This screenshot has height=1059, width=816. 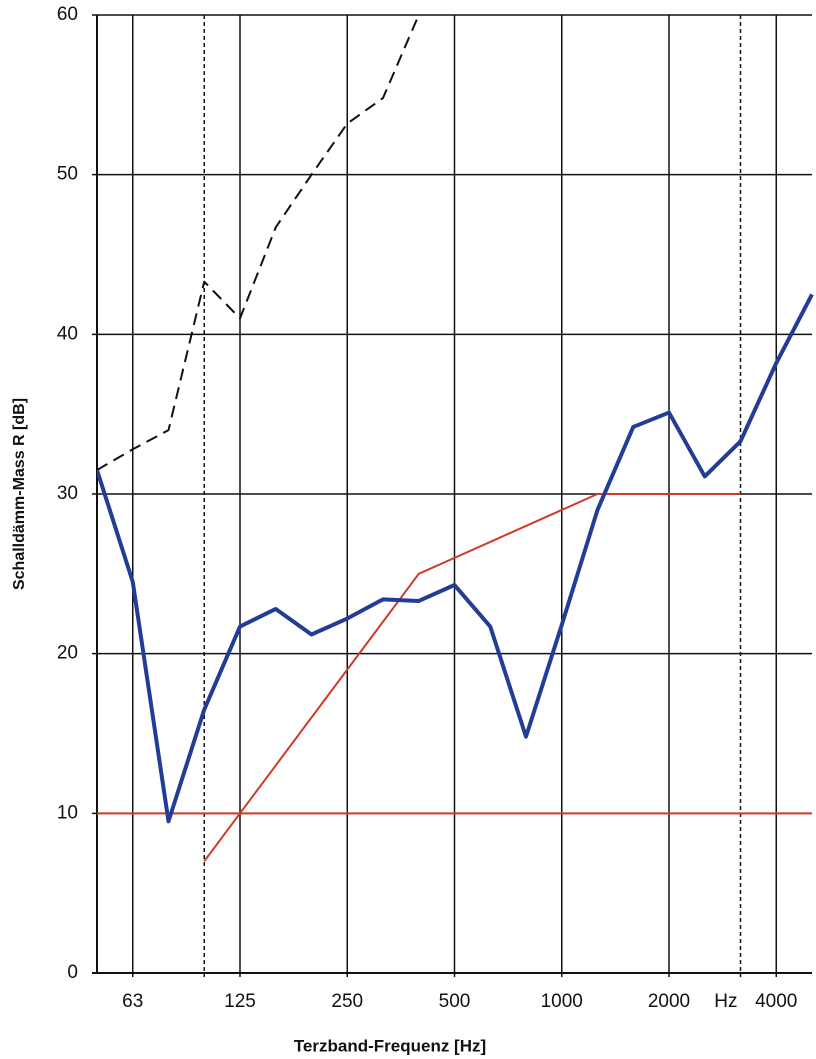 I want to click on x-tick-label: 63, so click(x=132, y=1001).